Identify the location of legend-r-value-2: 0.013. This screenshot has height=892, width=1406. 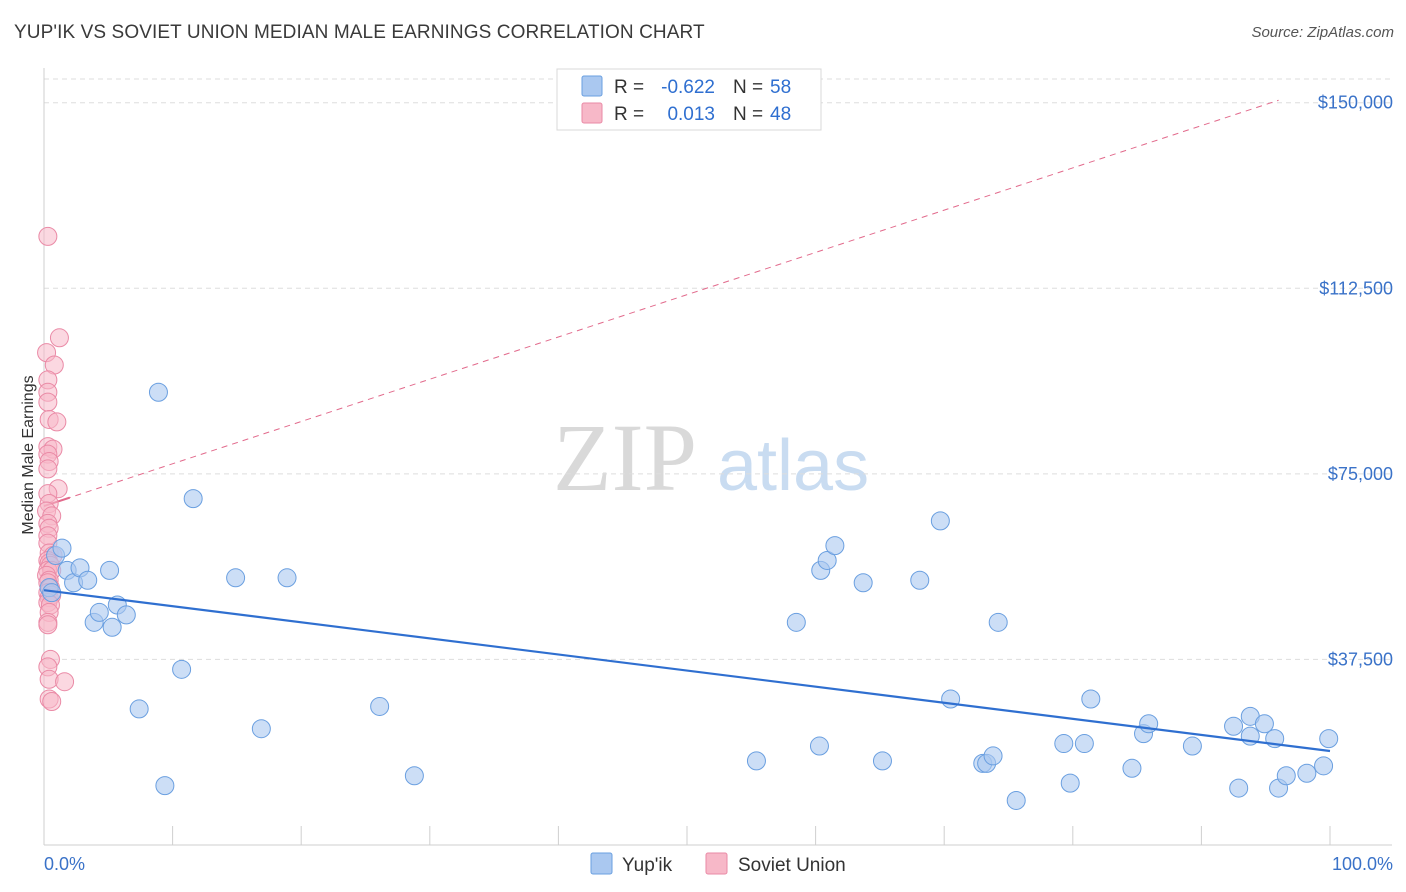
(691, 114).